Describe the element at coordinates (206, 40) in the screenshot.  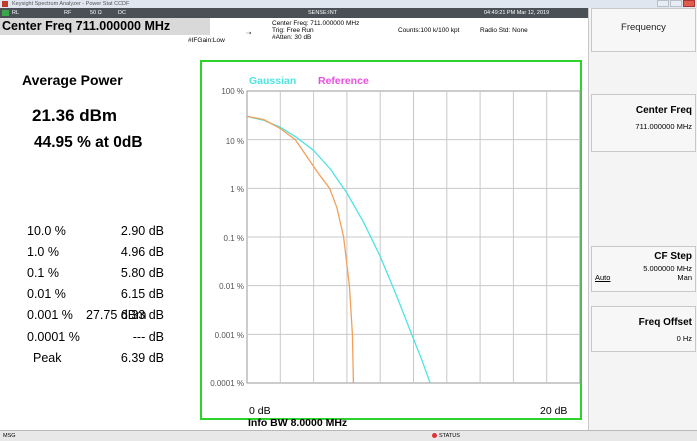
I see `ifgain-line: #IFGain:Low` at that location.